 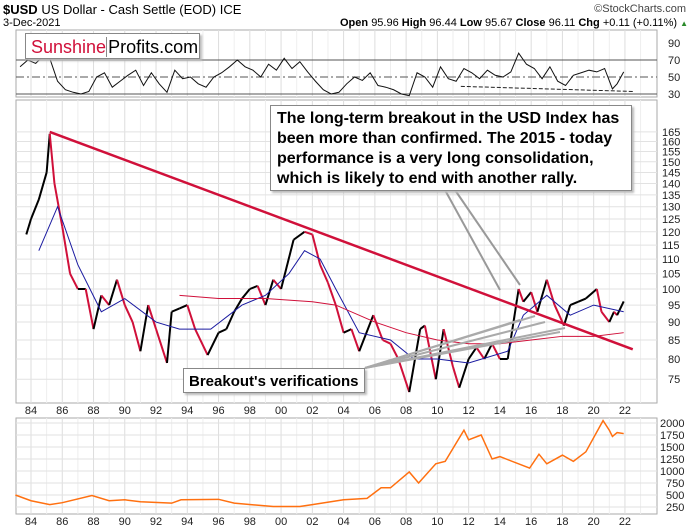 I want to click on open-value: 95.96, so click(x=385, y=23).